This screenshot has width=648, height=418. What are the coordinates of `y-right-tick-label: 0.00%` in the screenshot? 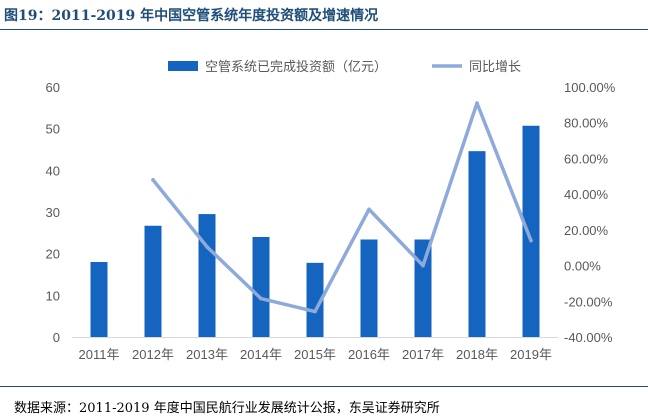 It's located at (582, 266).